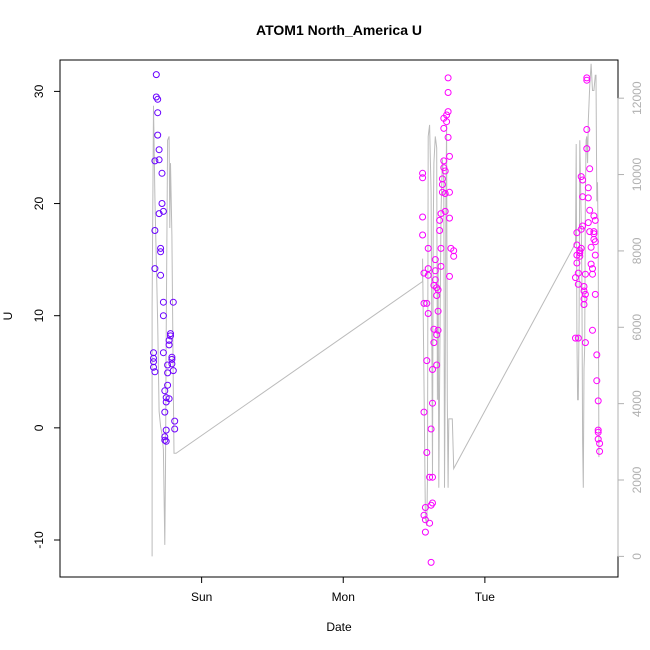  What do you see at coordinates (637, 175) in the screenshot?
I see `y2-tick-label: 10000` at bounding box center [637, 175].